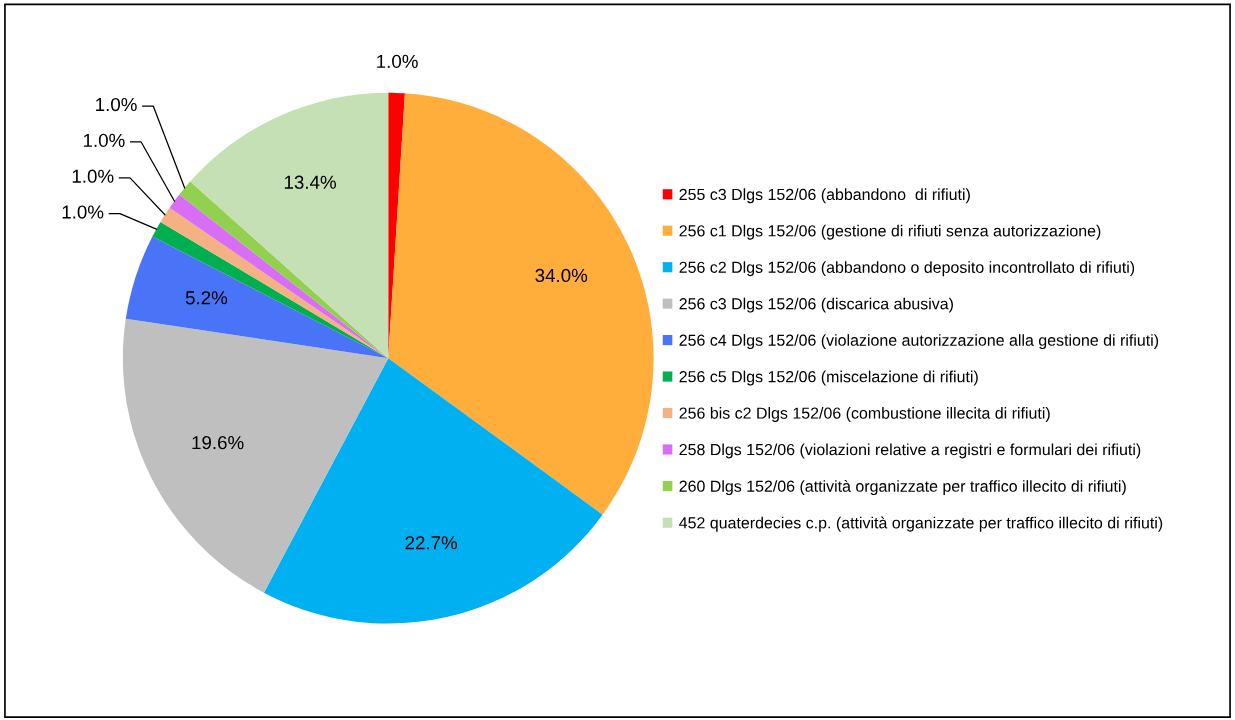  Describe the element at coordinates (921, 524) in the screenshot. I see `legend-label: 452 quaterdecies c.p. (attività organizzate per traffico illecito di rifiuti)` at that location.